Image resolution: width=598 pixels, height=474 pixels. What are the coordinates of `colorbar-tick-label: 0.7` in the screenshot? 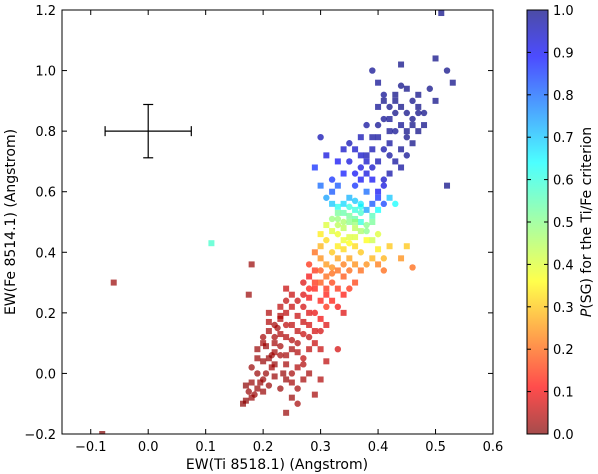 It's located at (563, 138).